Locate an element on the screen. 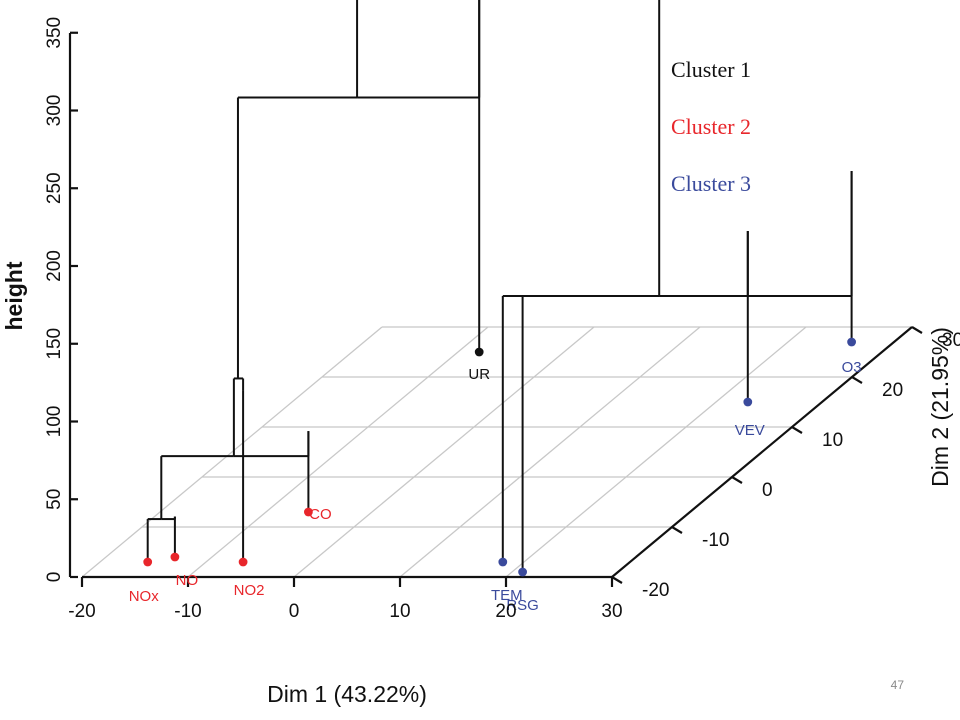  x-axis-title: Dim 1 (43.22%) is located at coordinates (347, 694).